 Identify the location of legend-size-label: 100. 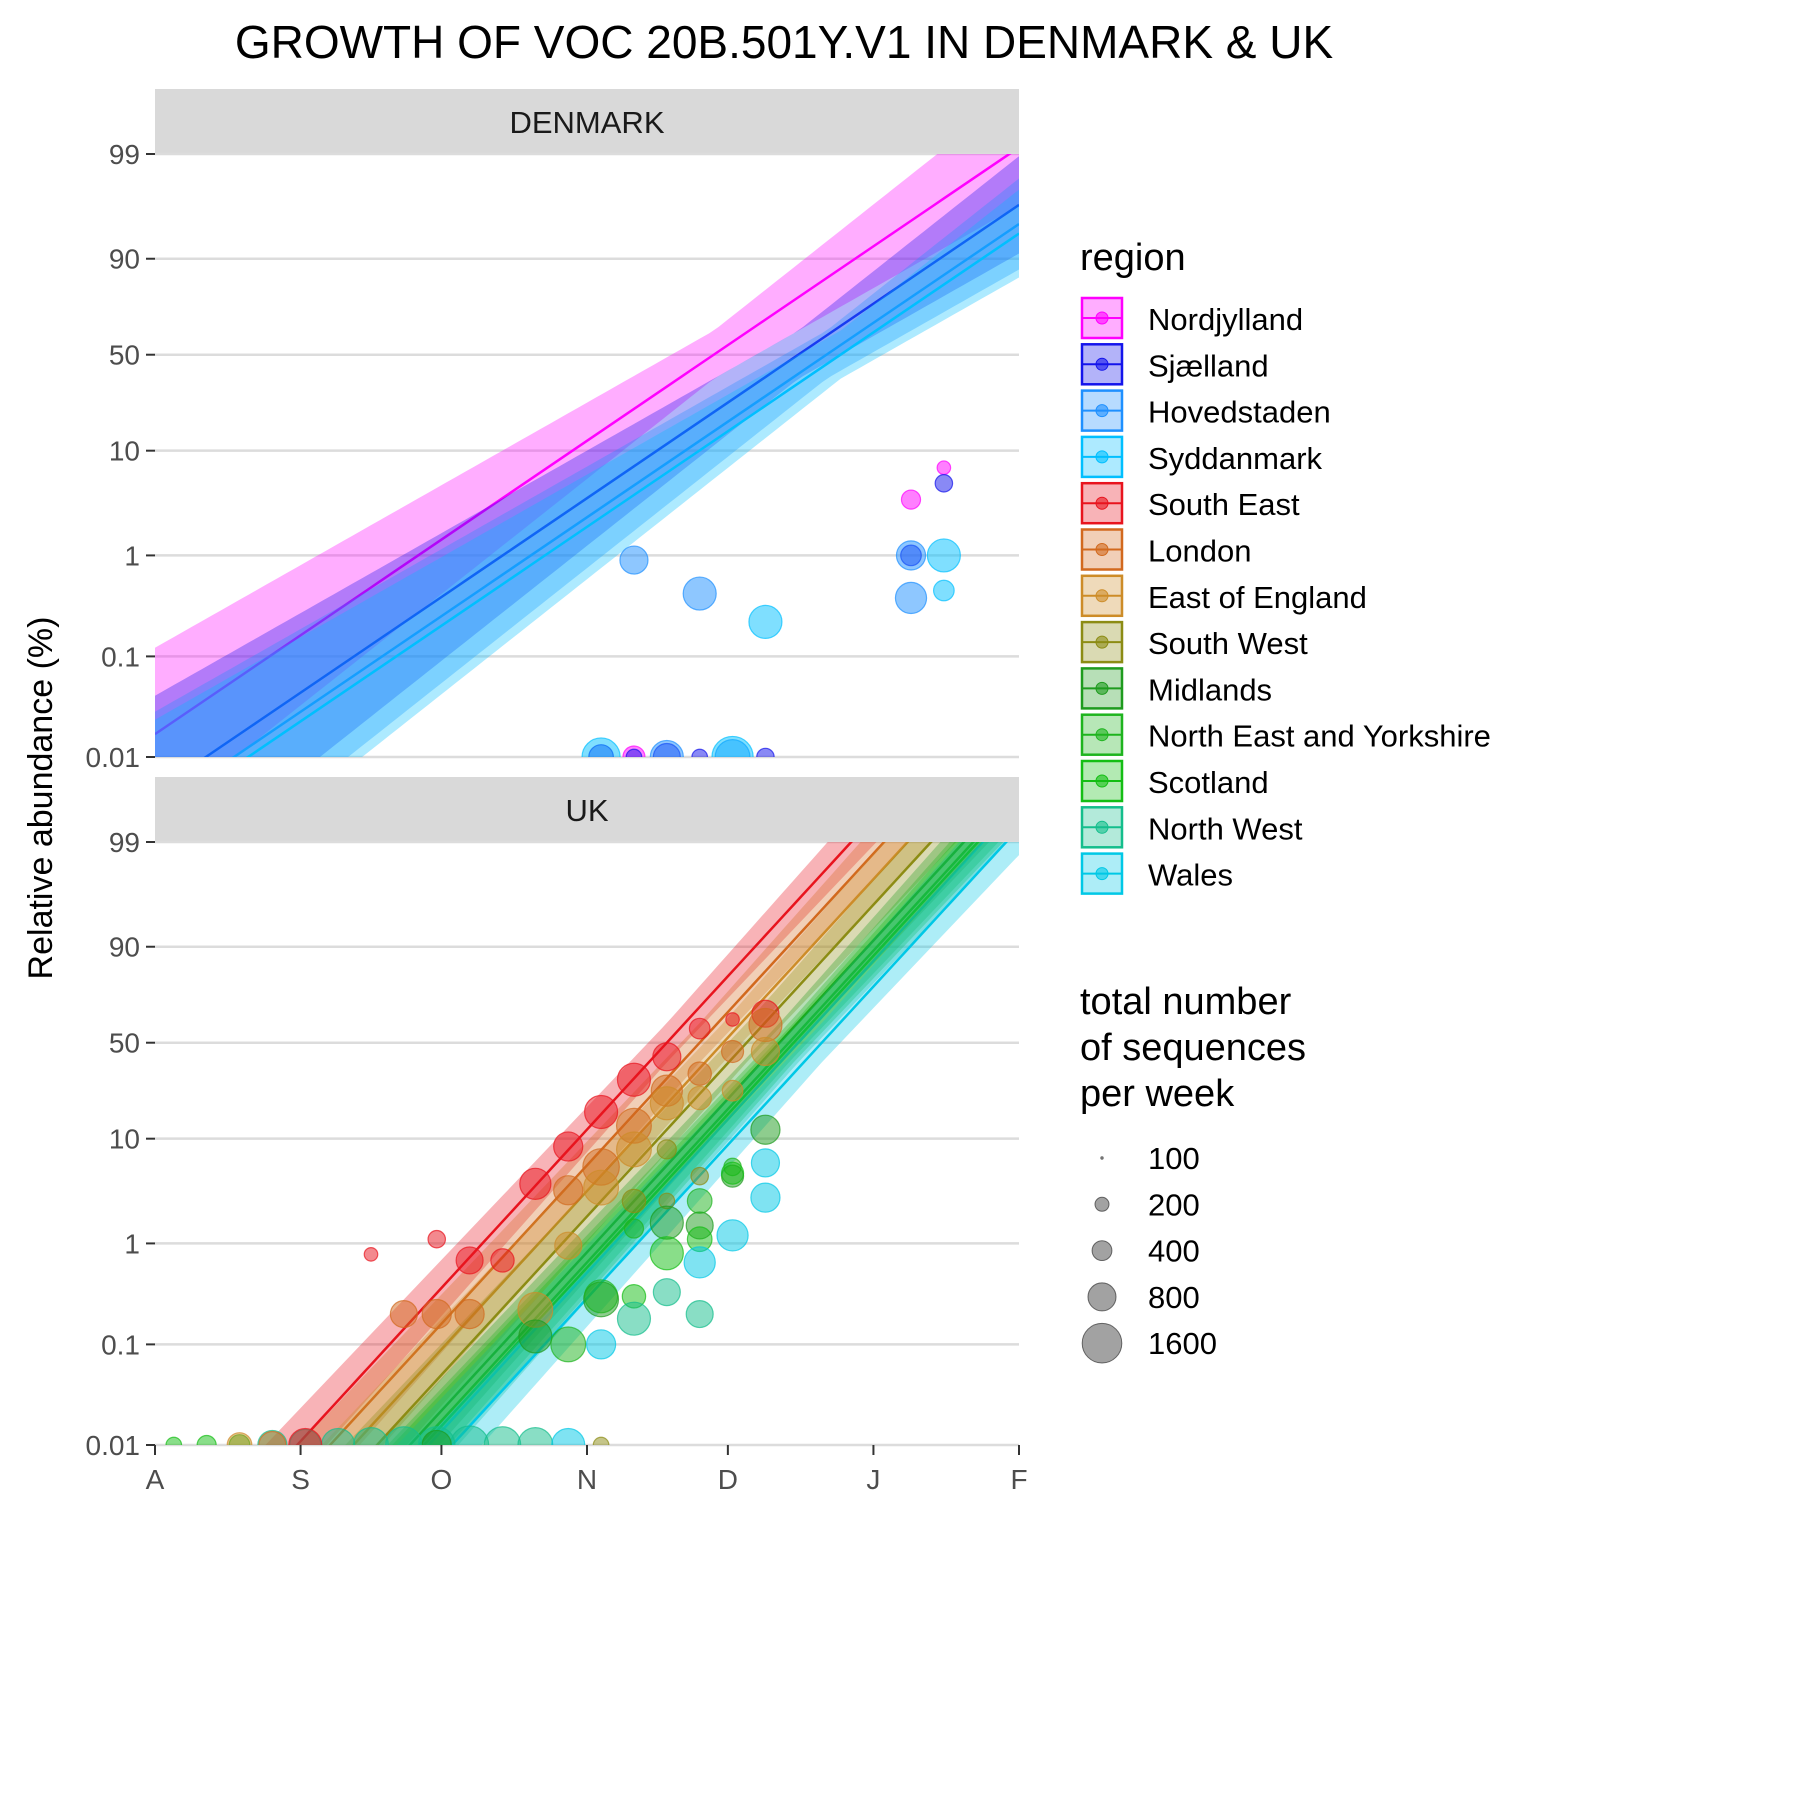
(1174, 1158).